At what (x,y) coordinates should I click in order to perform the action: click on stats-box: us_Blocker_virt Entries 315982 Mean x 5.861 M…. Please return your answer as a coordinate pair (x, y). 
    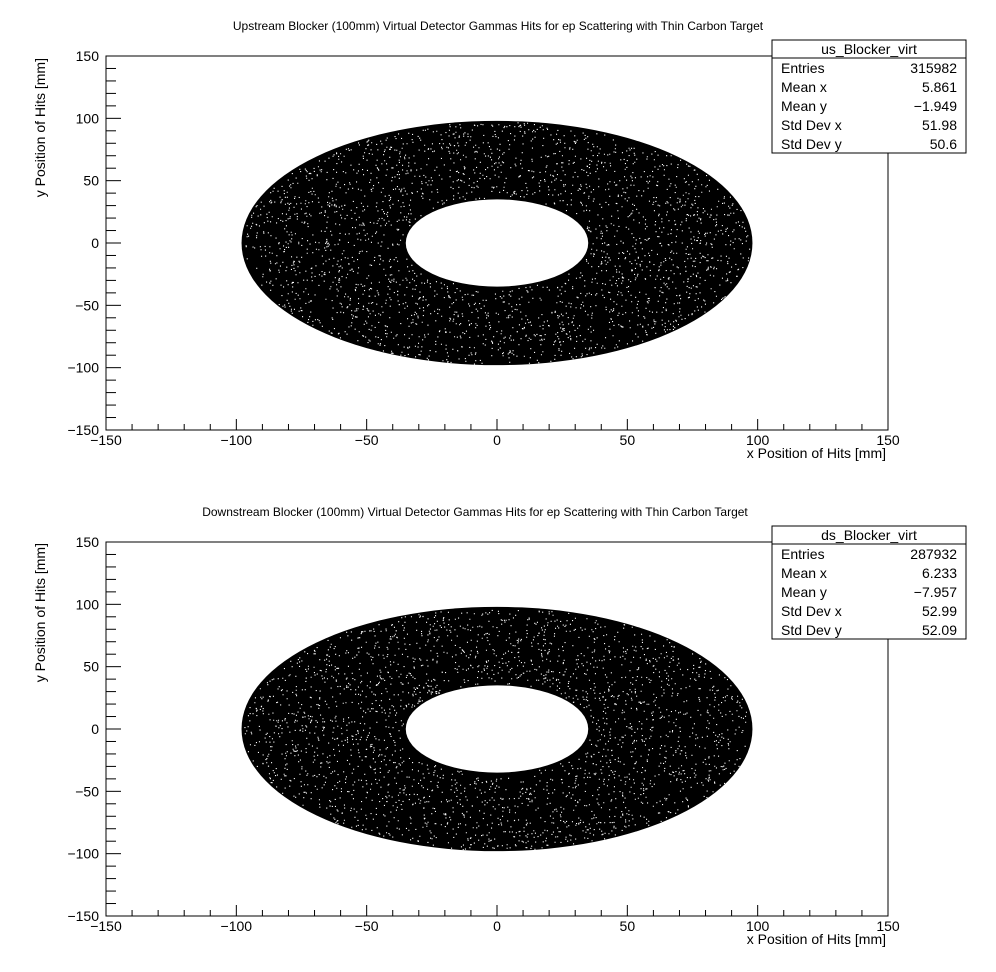
    Looking at the image, I should click on (869, 96).